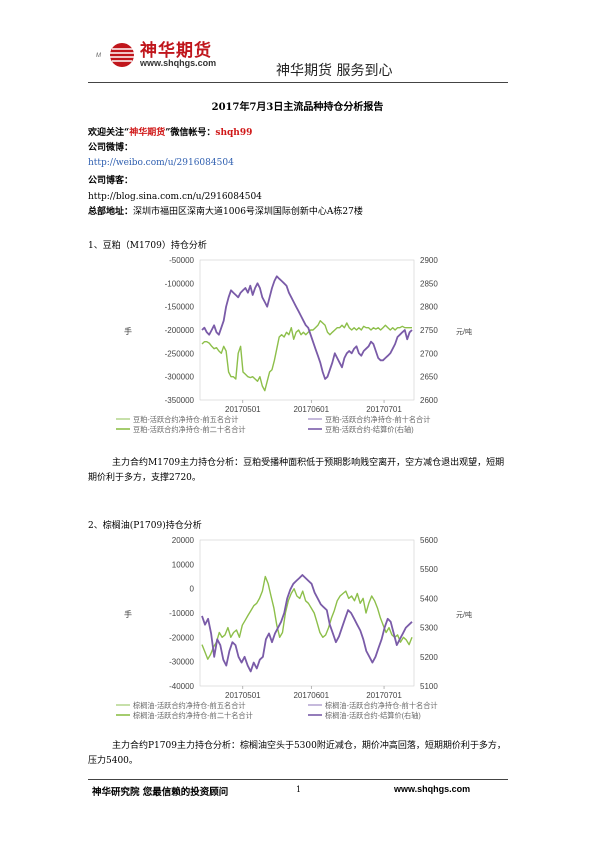 The image size is (595, 842). I want to click on y-right-tick-label: 5400, so click(429, 598).